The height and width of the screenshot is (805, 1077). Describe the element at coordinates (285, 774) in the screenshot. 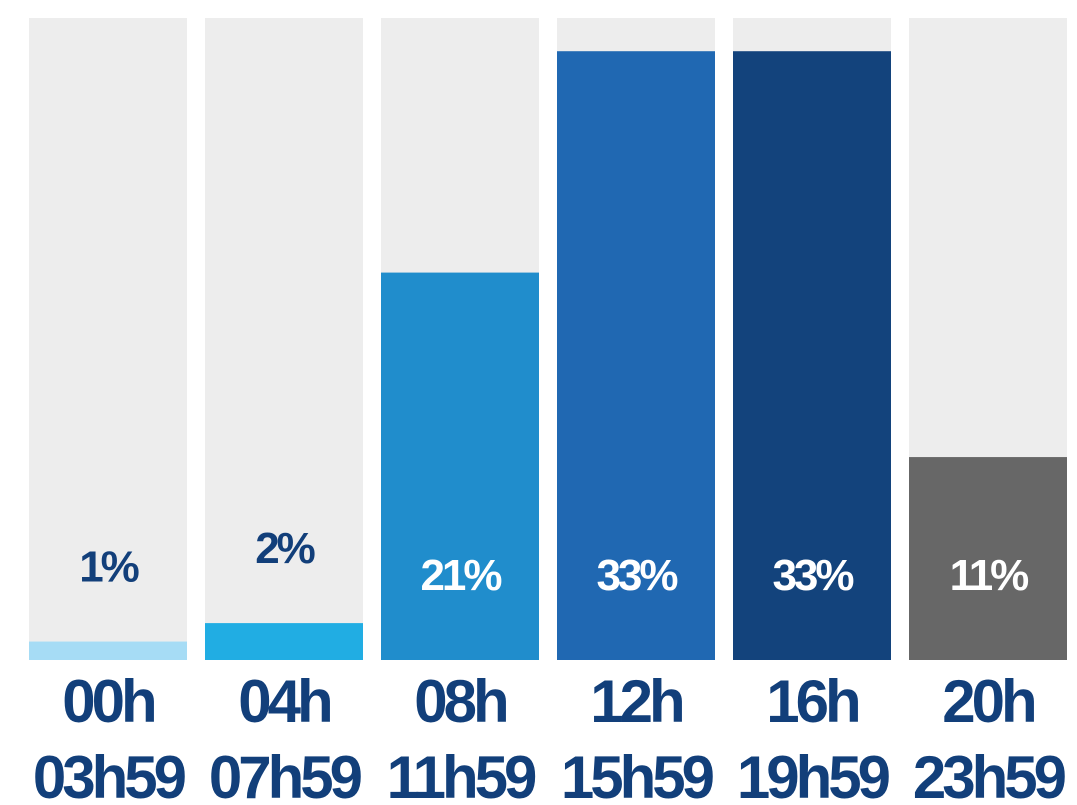

I see `category-label-end: 07h59` at that location.